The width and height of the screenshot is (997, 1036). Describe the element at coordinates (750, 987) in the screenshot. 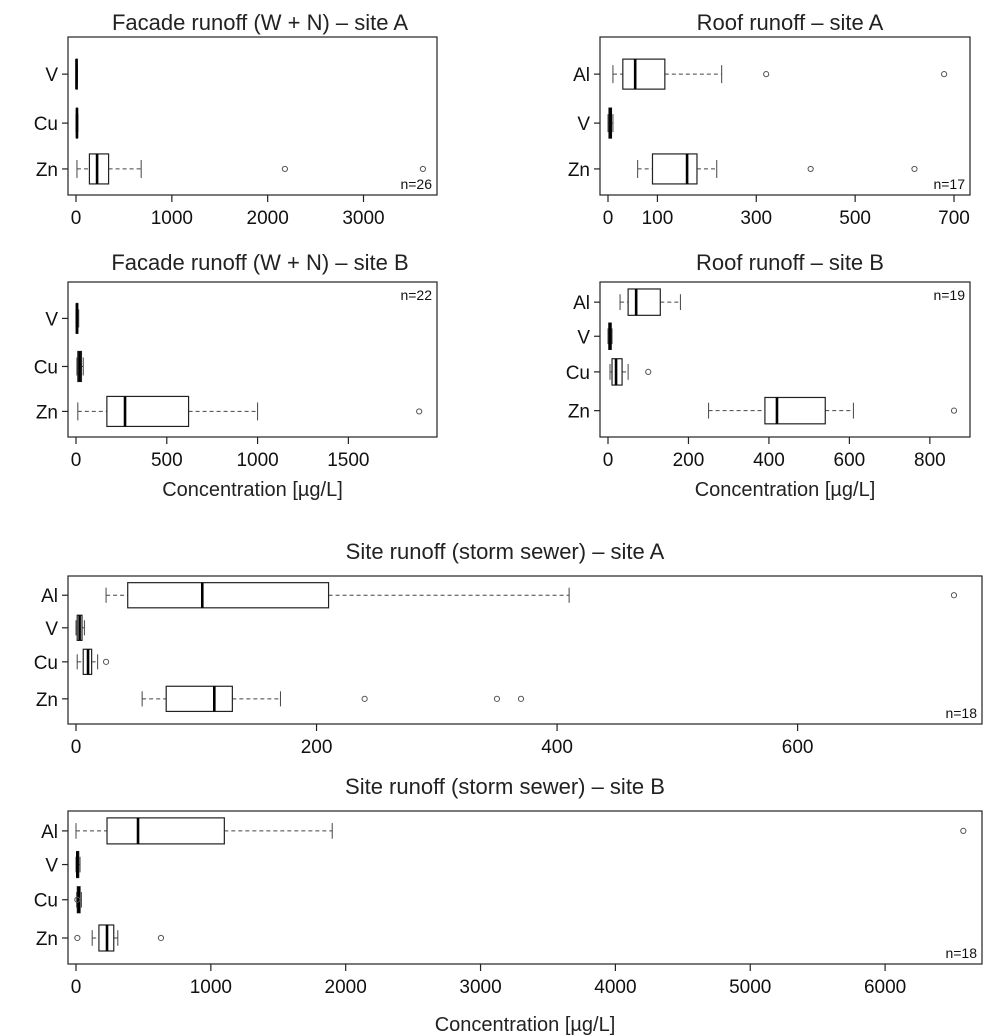

I see `x-tick-label: 5000` at that location.